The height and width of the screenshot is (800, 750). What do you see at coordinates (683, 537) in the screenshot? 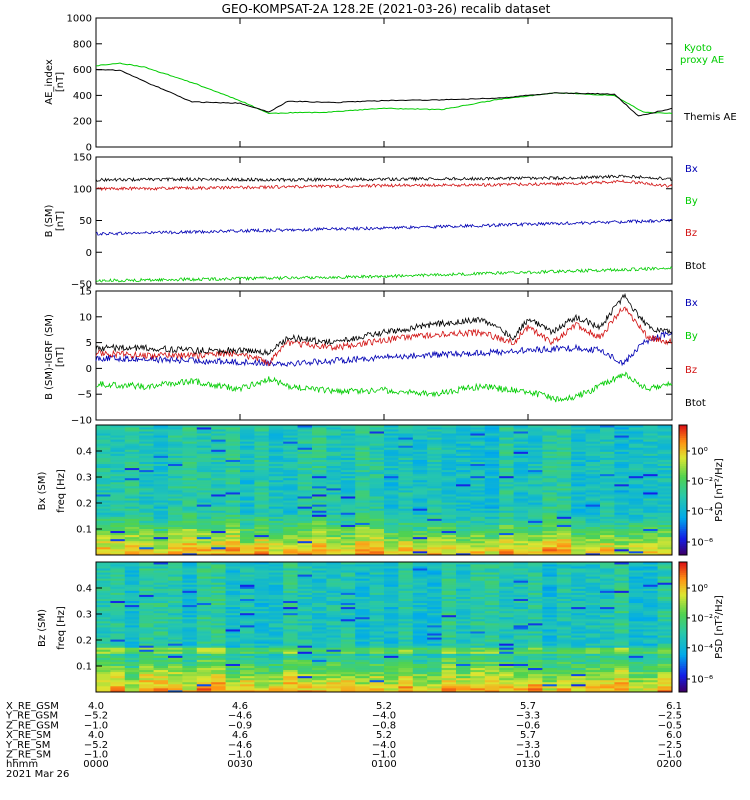
I see `colorbar-segment` at bounding box center [683, 537].